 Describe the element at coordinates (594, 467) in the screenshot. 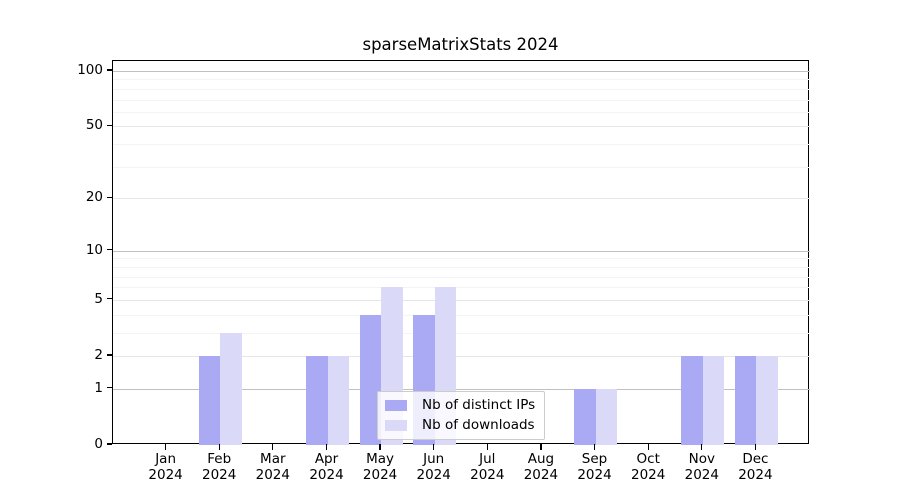

I see `x-tick-label-sep: Sep 2024` at that location.